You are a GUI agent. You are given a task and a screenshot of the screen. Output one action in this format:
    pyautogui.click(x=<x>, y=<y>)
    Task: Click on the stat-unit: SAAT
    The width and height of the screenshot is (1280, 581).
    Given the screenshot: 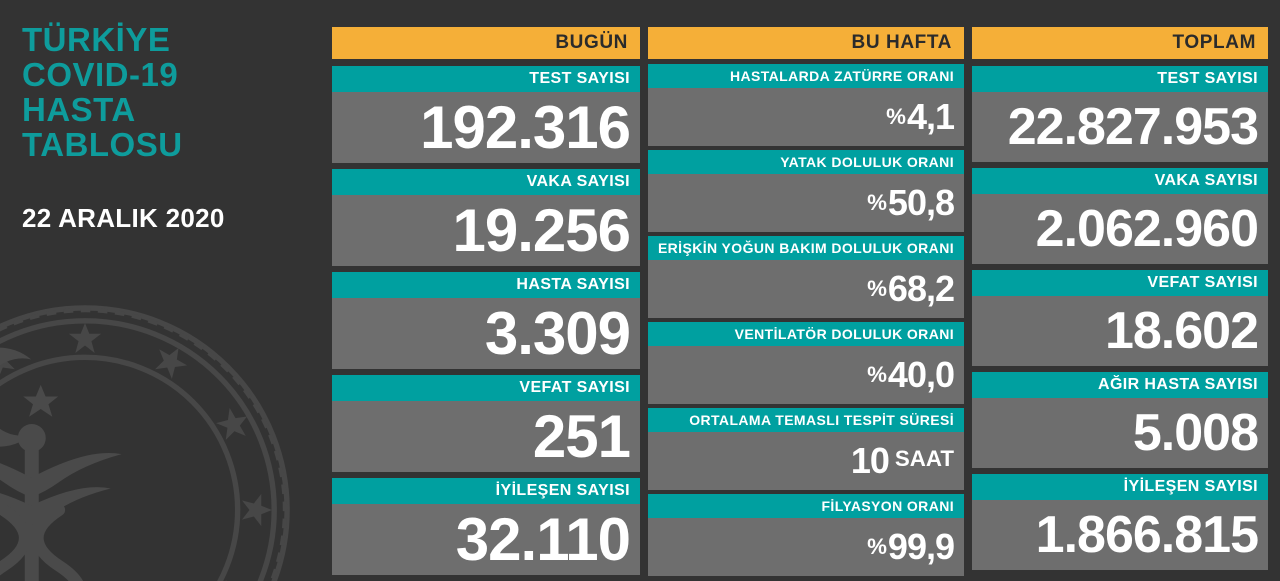 What is the action you would take?
    pyautogui.click(x=924, y=458)
    